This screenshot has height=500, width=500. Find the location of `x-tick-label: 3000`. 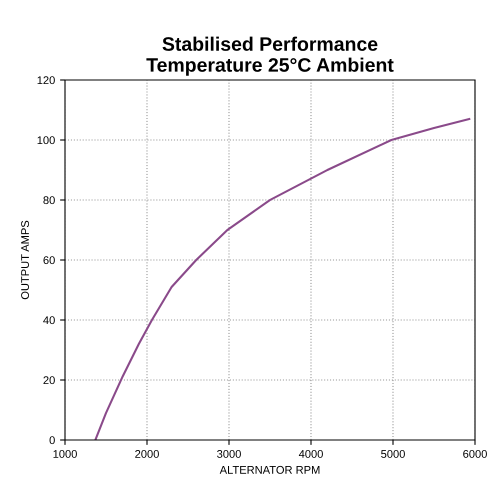

x-tick-label: 3000 is located at coordinates (229, 454).